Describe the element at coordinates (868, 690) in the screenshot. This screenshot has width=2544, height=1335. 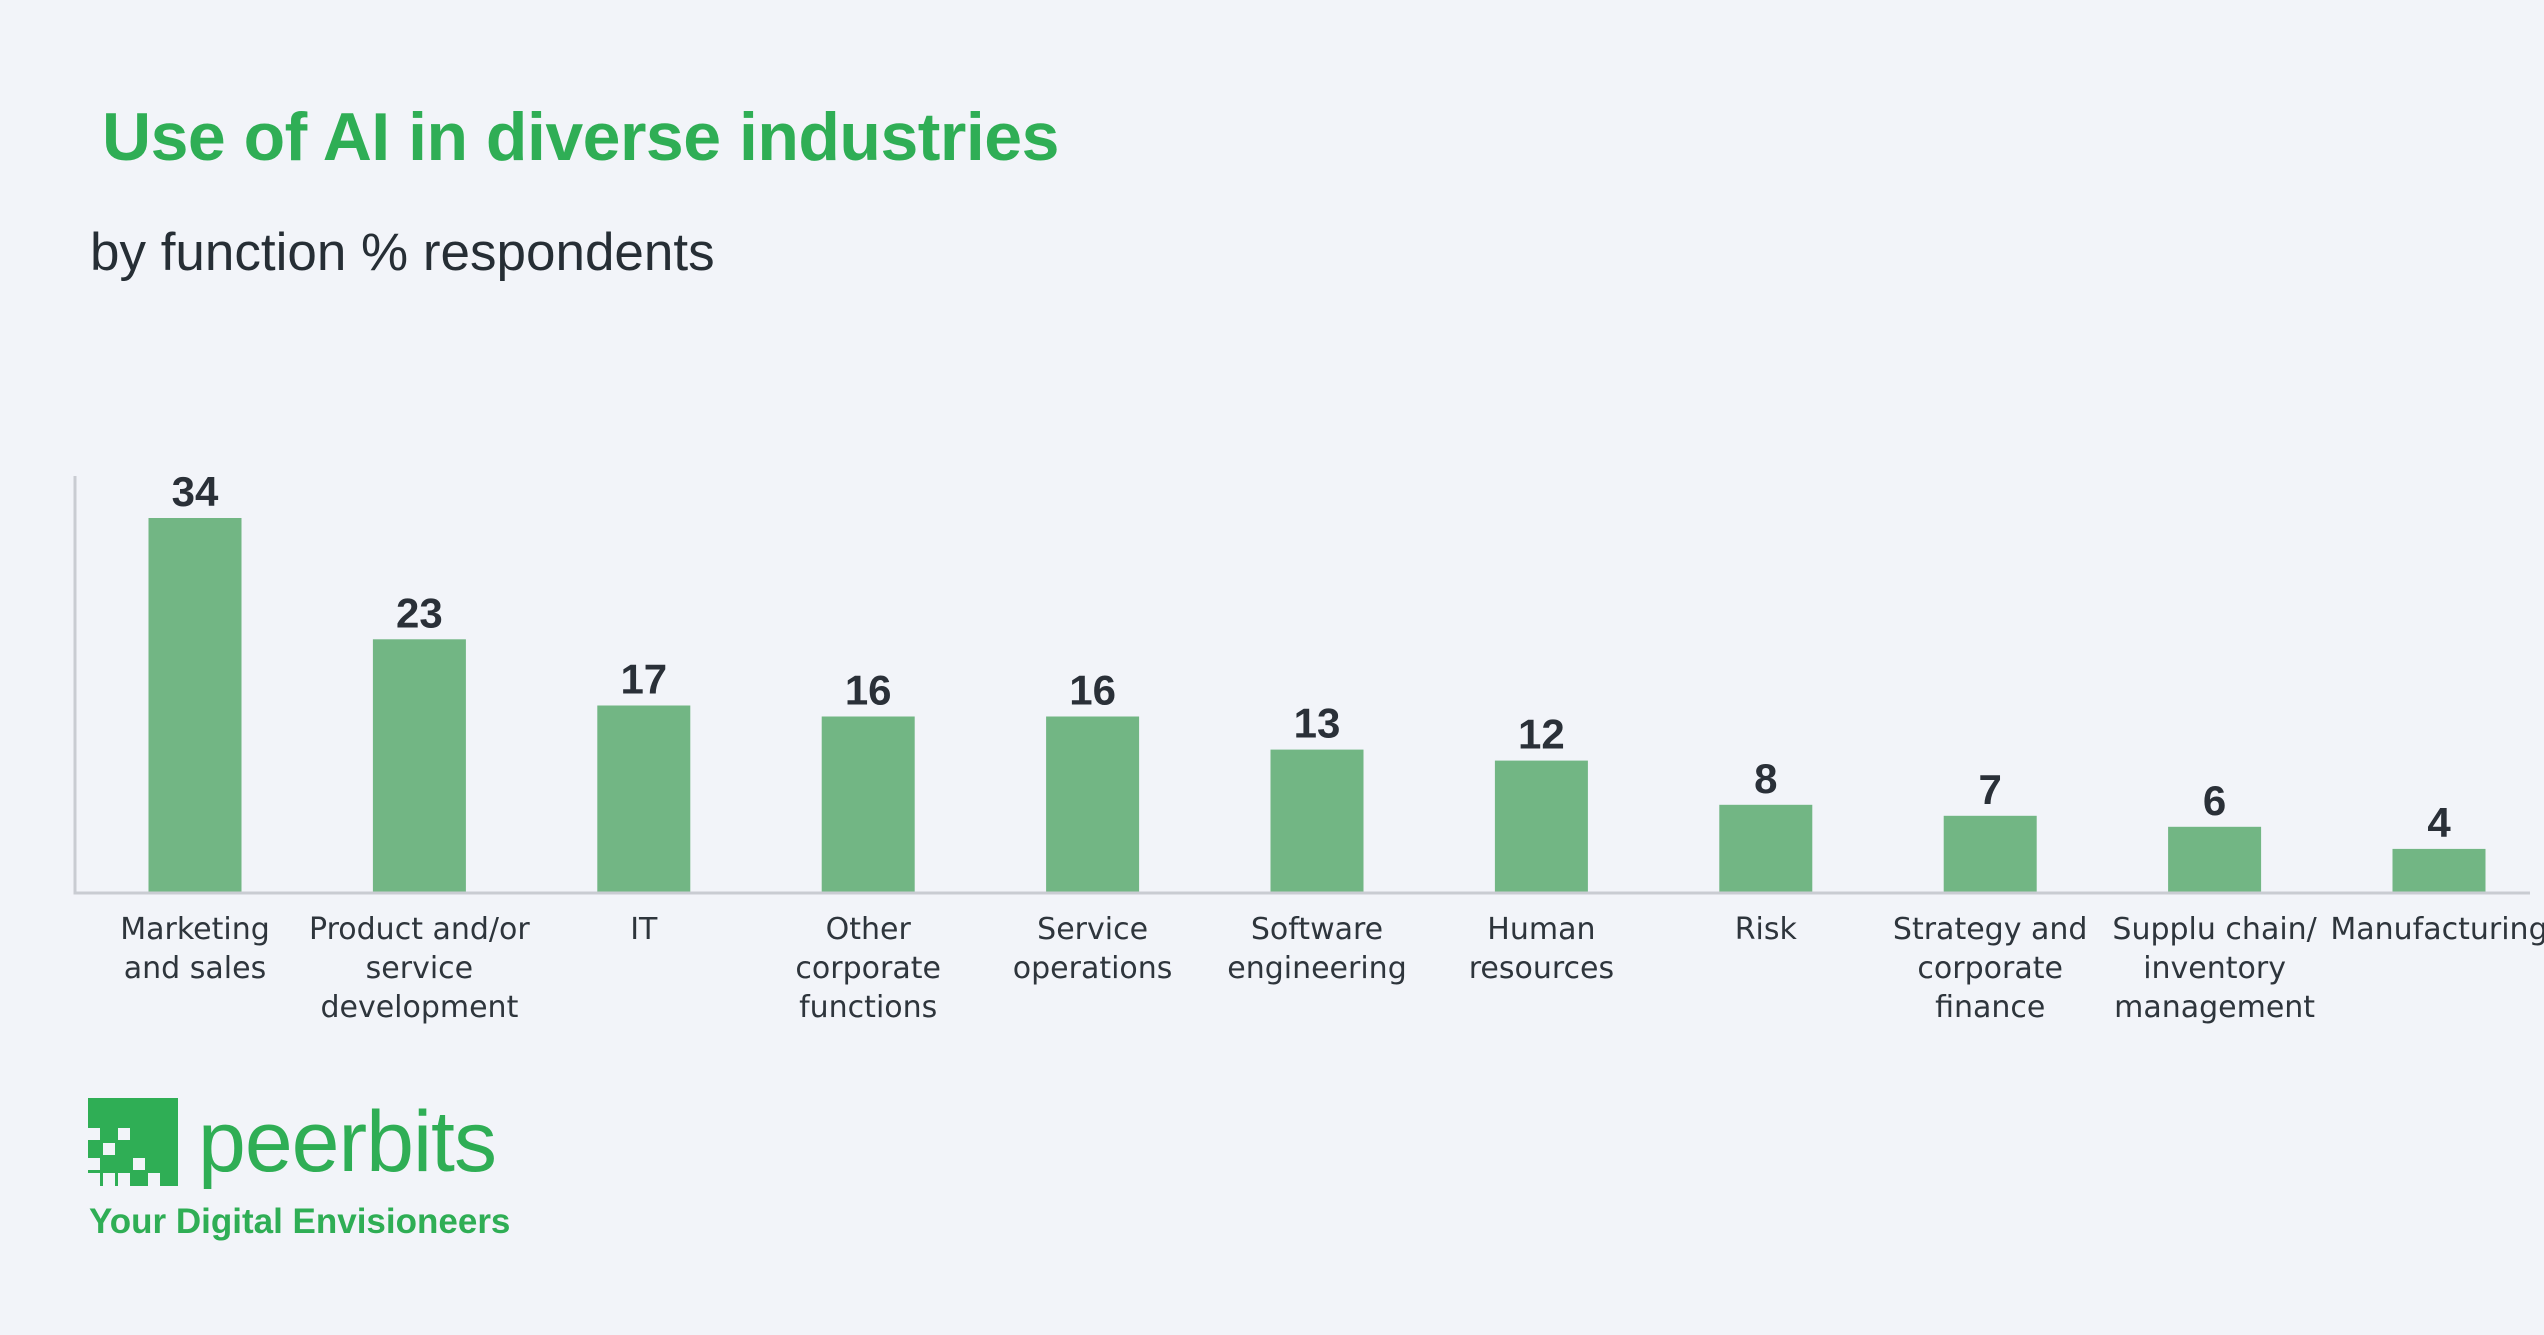
I see `value-label-3: 16` at that location.